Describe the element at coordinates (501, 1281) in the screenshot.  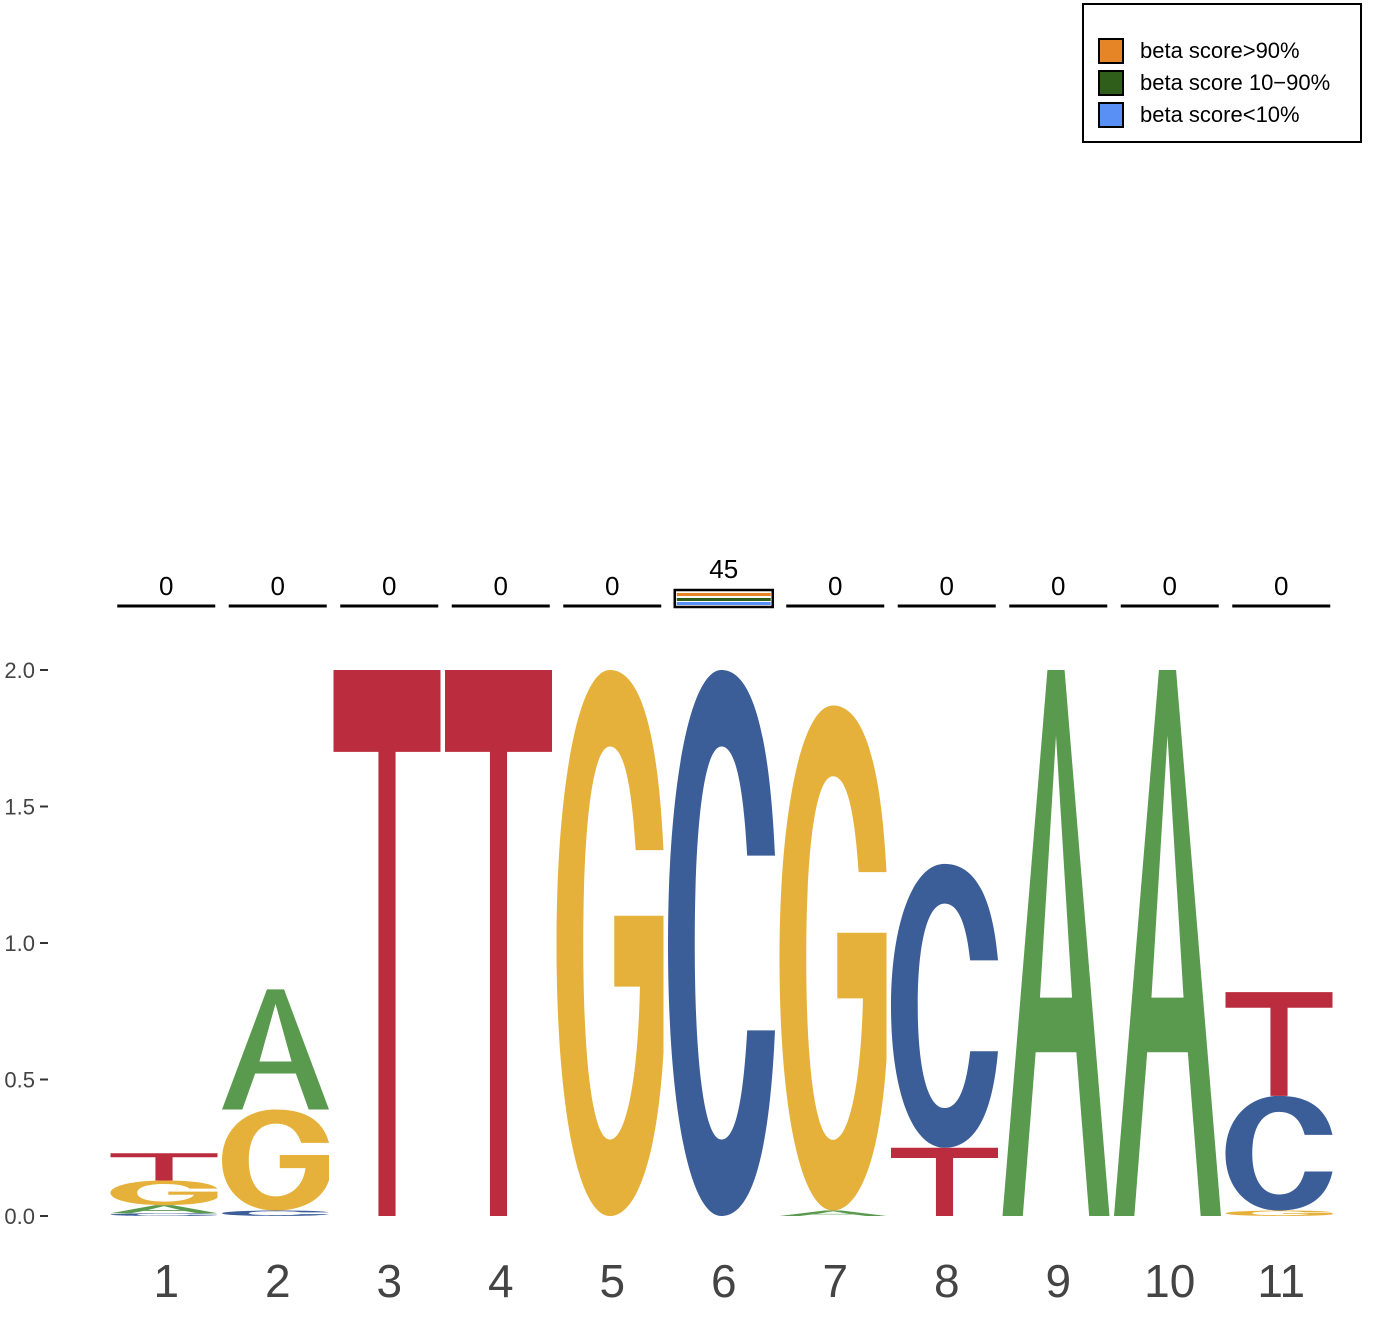
I see `x-tick-label: 4` at that location.